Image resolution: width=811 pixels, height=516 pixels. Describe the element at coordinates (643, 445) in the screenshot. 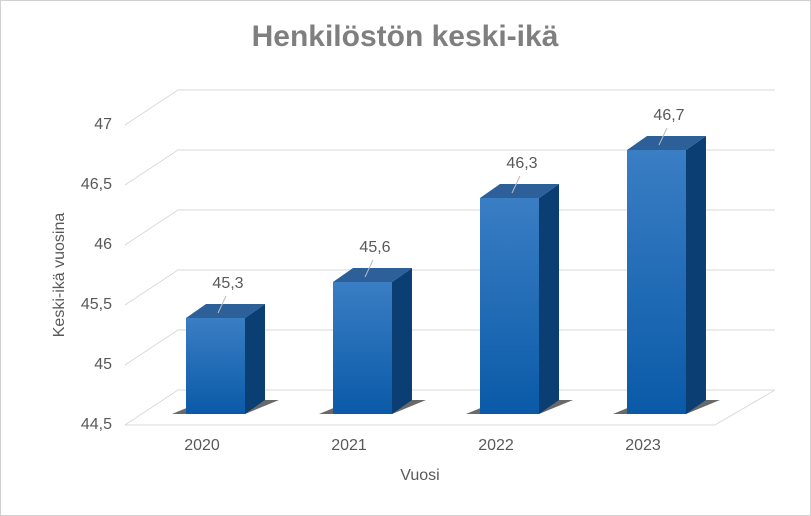

I see `x-tick-label: 2023` at that location.